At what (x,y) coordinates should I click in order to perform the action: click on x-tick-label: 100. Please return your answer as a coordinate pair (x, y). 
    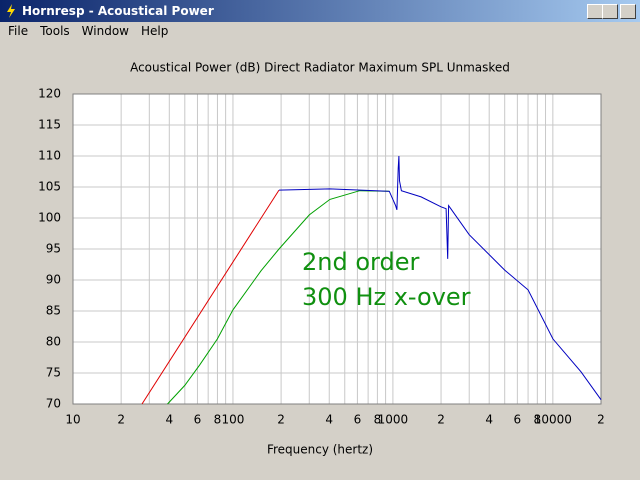
    Looking at the image, I should click on (232, 420).